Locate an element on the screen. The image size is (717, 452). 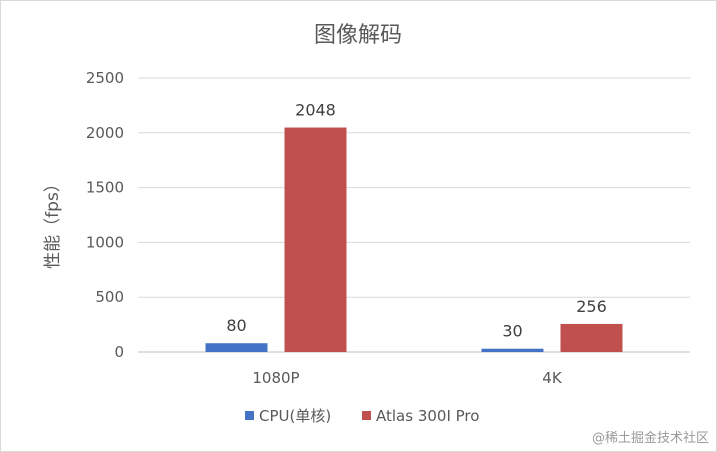
legend: CPU(单核) Atlas 300I Pro is located at coordinates (362, 416).